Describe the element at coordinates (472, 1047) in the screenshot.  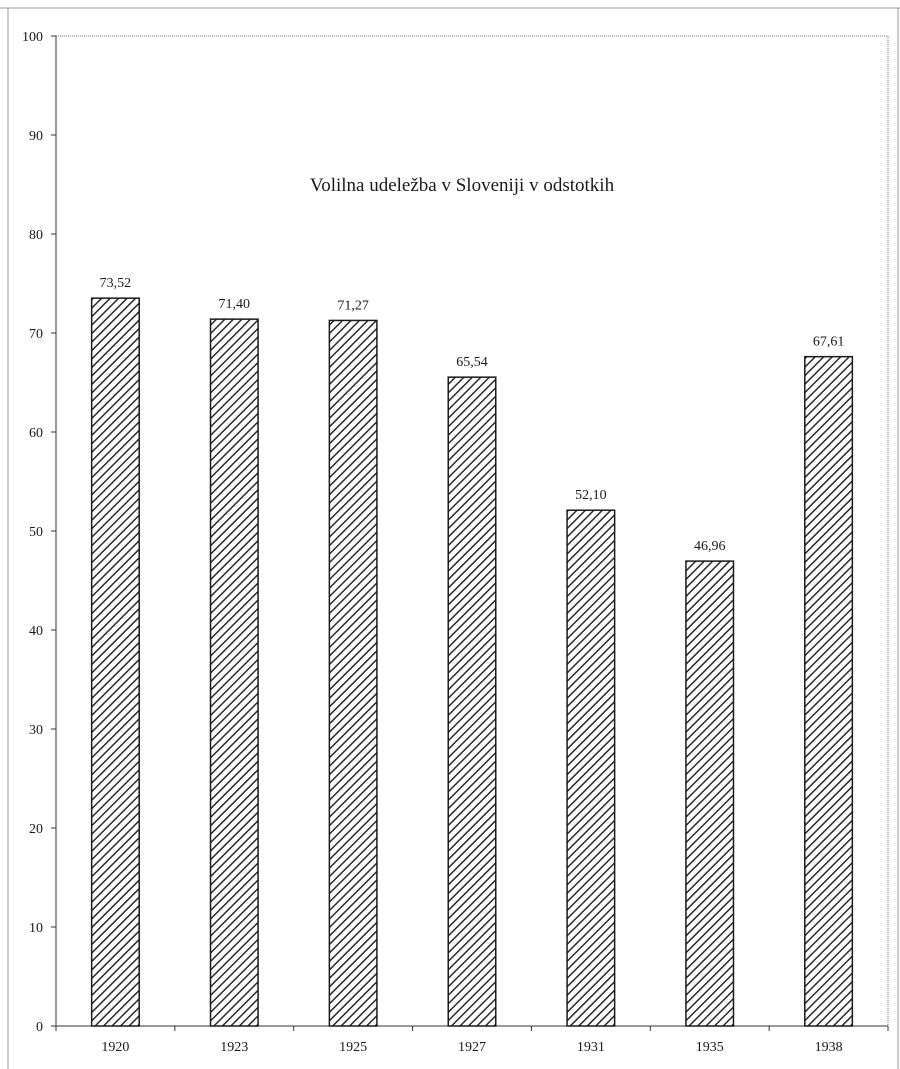
I see `x-tick-label: 1927` at that location.